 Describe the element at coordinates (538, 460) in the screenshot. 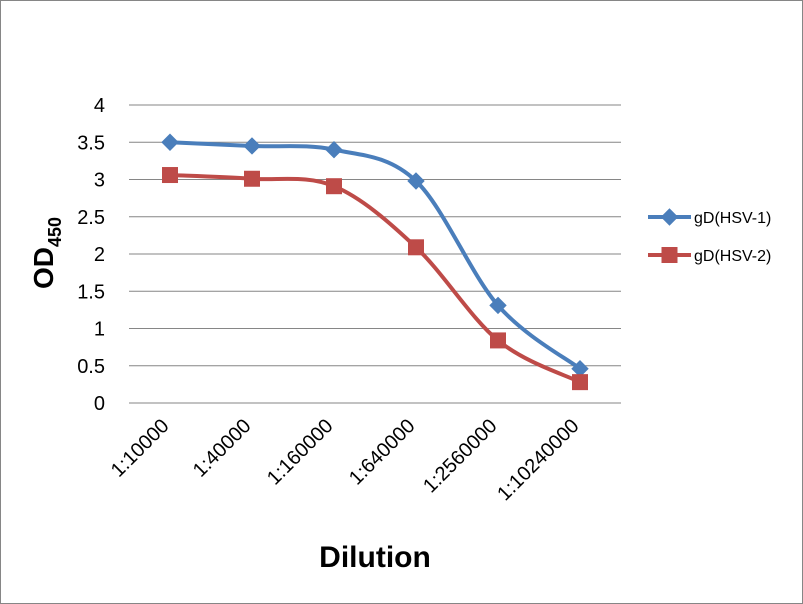

I see `x-tick-label: 1:10240000` at that location.